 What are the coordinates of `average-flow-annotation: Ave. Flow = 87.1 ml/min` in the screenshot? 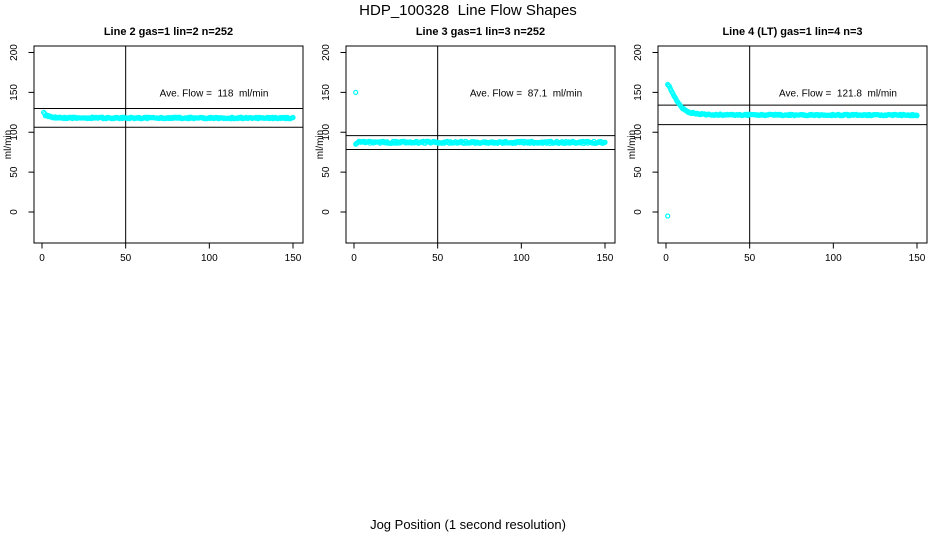 It's located at (526, 94).